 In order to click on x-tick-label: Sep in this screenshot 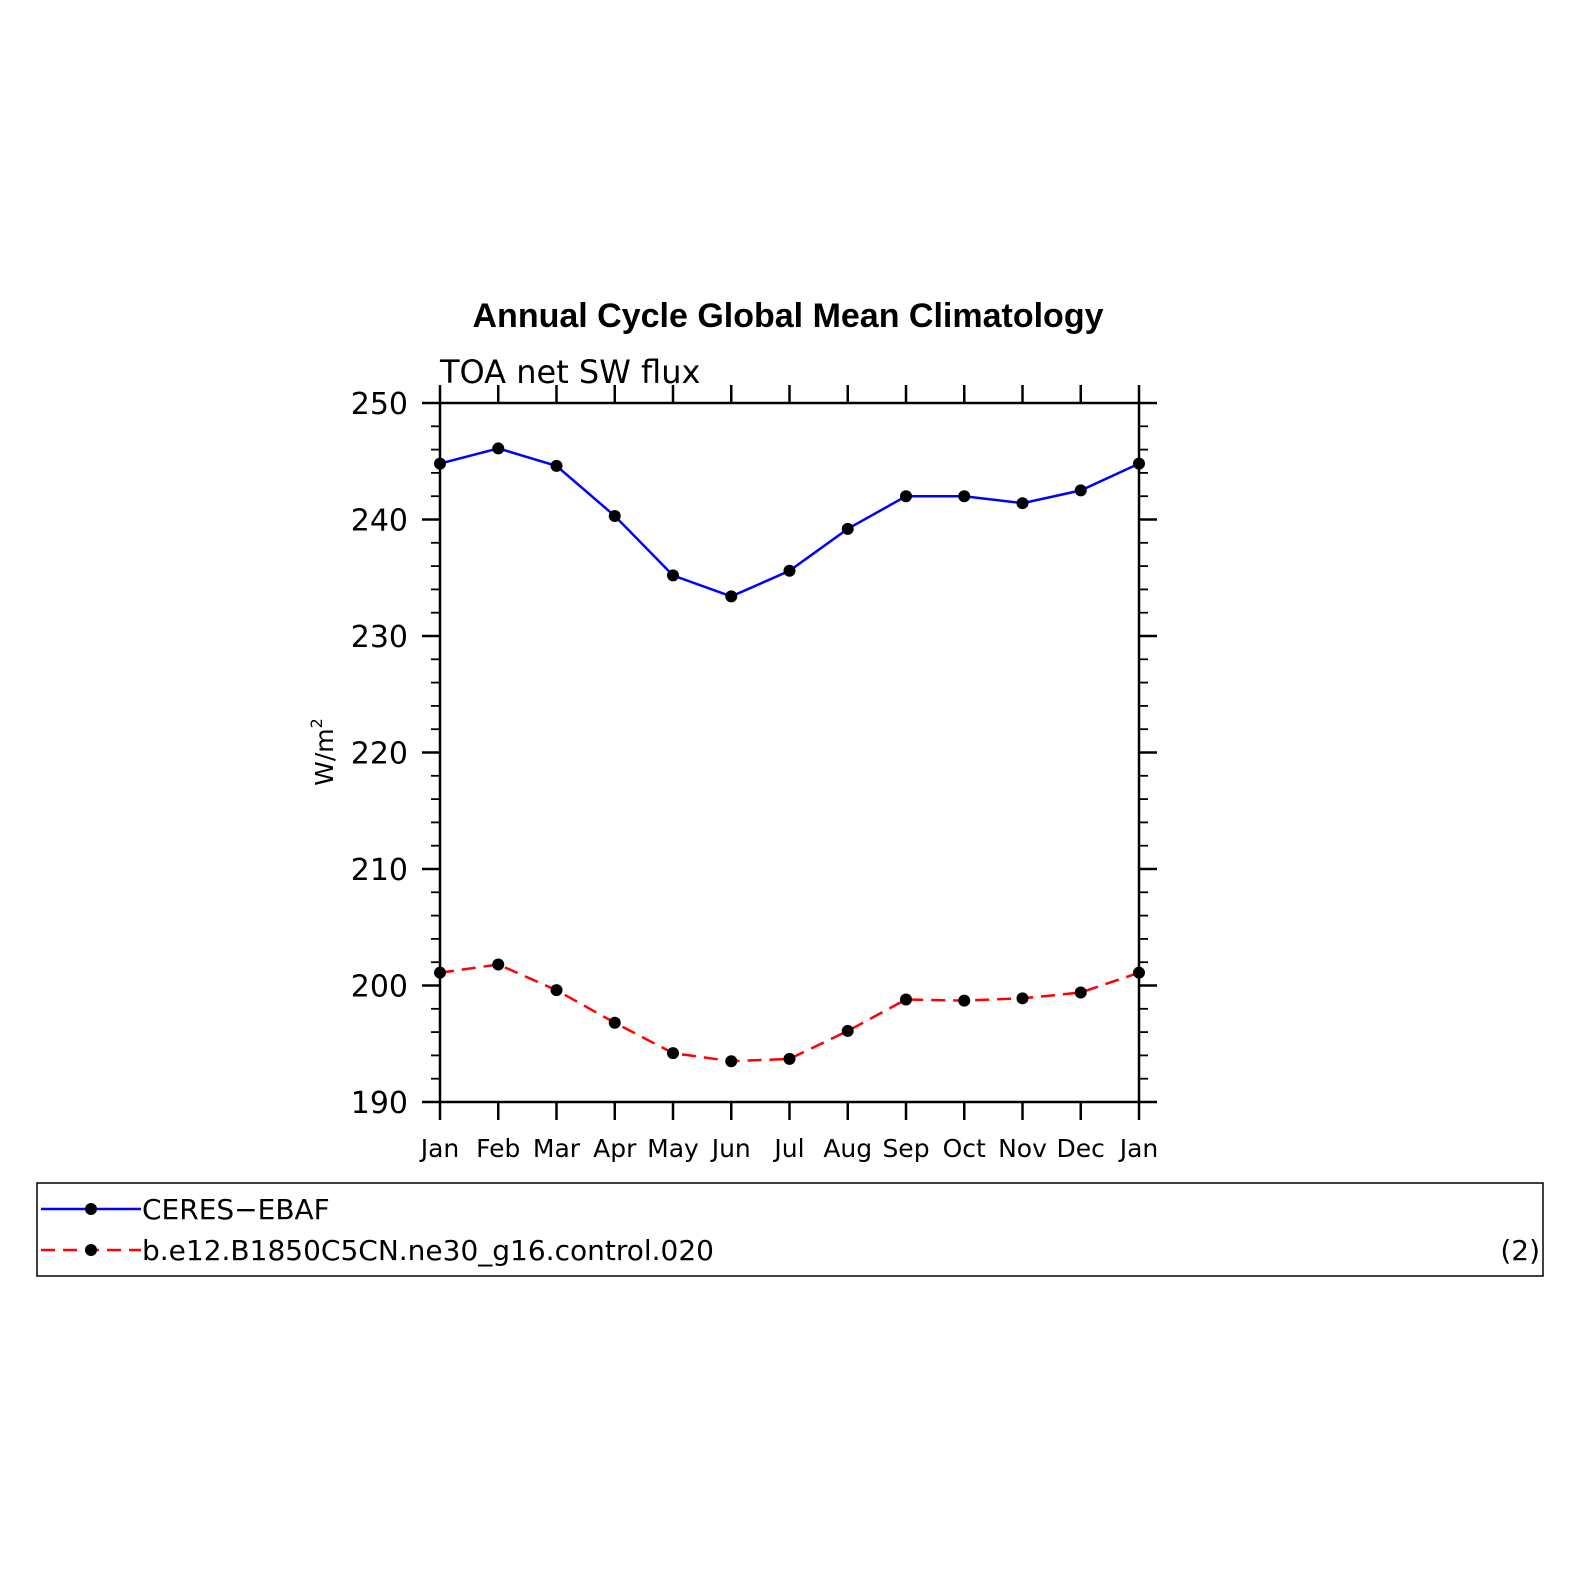, I will do `click(905, 1148)`.